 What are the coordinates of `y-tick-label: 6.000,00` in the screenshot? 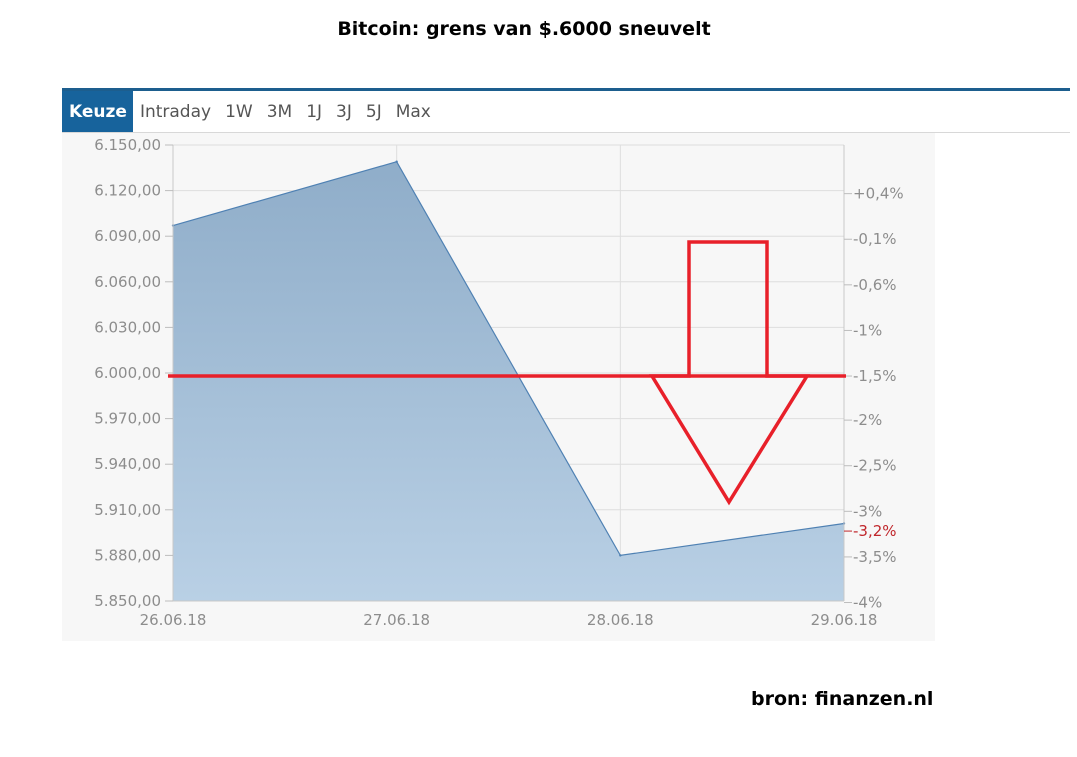 It's located at (127, 373).